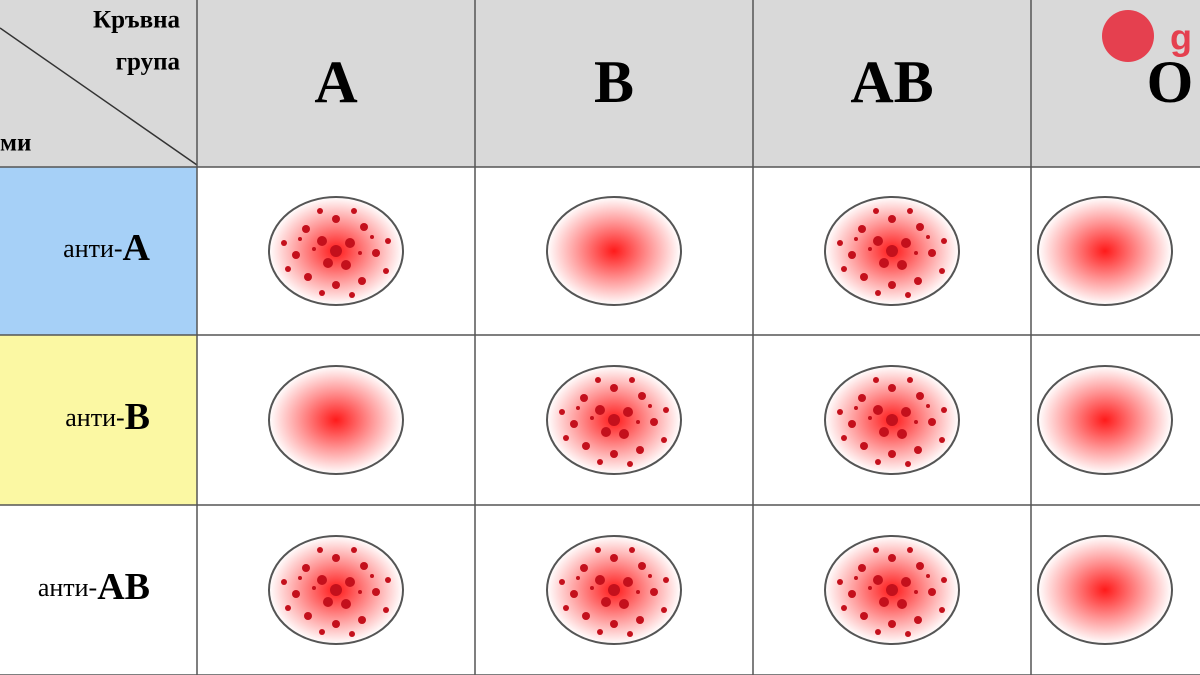  I want to click on row-label-background, so click(98, 251).